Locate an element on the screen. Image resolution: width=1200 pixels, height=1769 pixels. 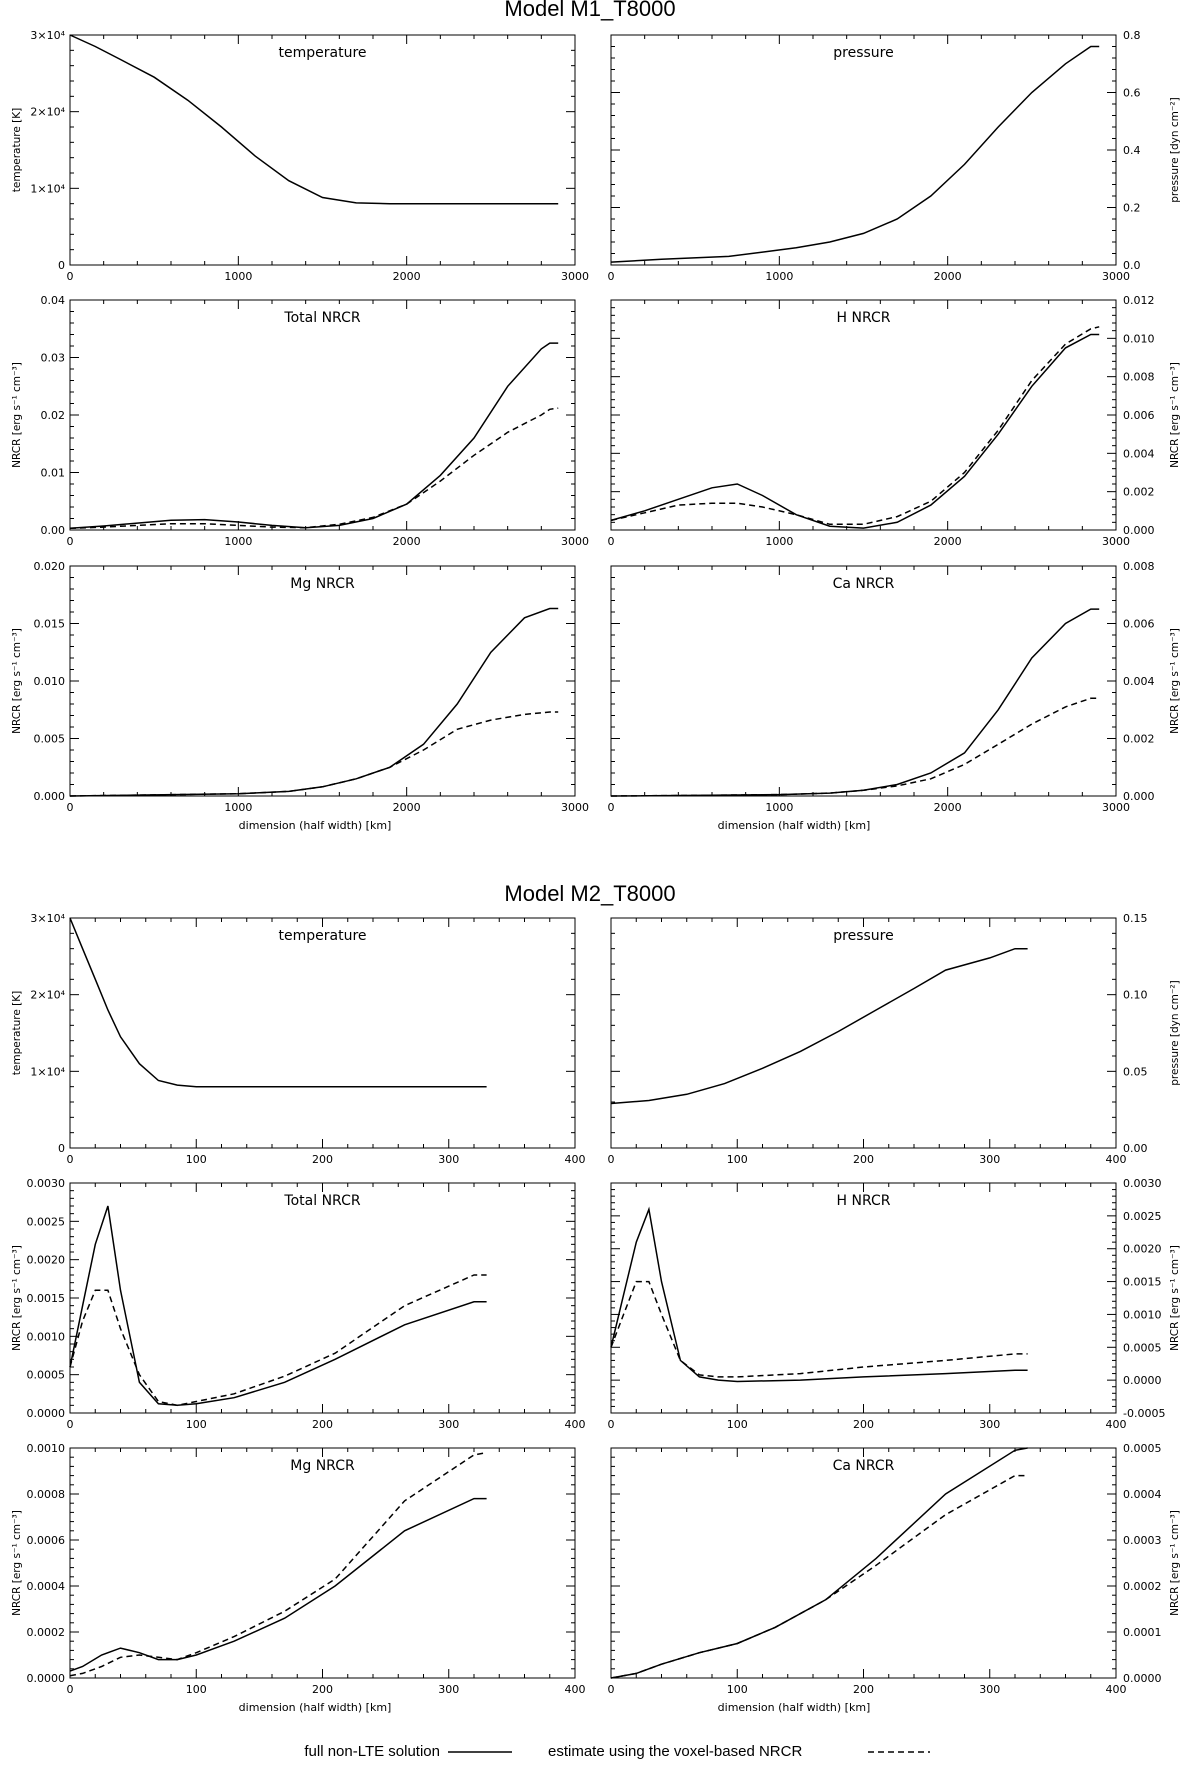
m1-pressure-ytick-label: 0.6 is located at coordinates (1132, 93).